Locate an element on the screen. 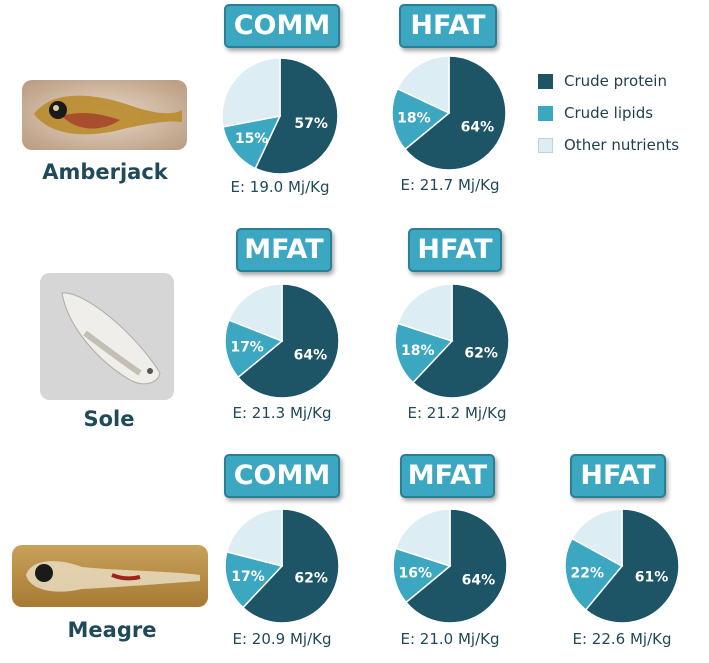  pie-meagre-mfat: 64% 16% is located at coordinates (450, 566).